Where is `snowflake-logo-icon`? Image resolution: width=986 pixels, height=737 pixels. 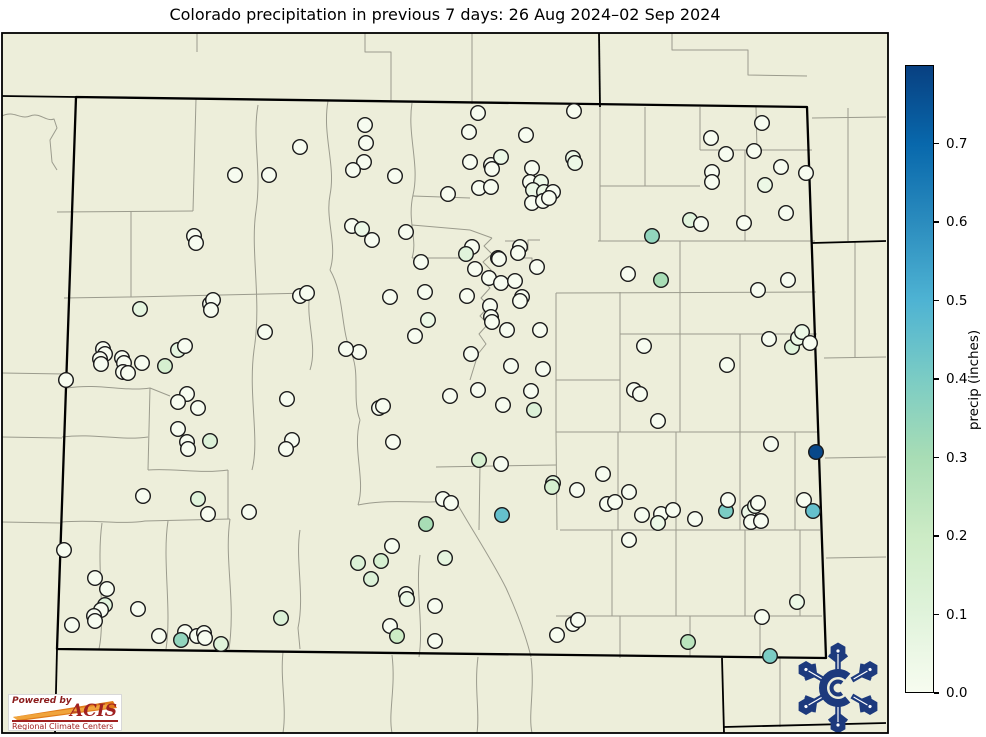 snowflake-logo-icon is located at coordinates (838, 688).